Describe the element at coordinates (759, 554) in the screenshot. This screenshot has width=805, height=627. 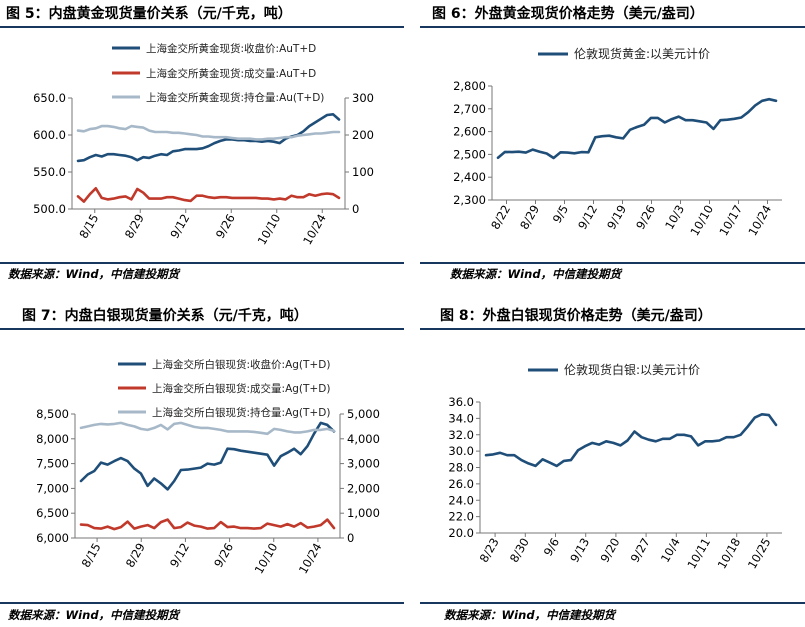
I see `x-tick-label: 10/25` at that location.